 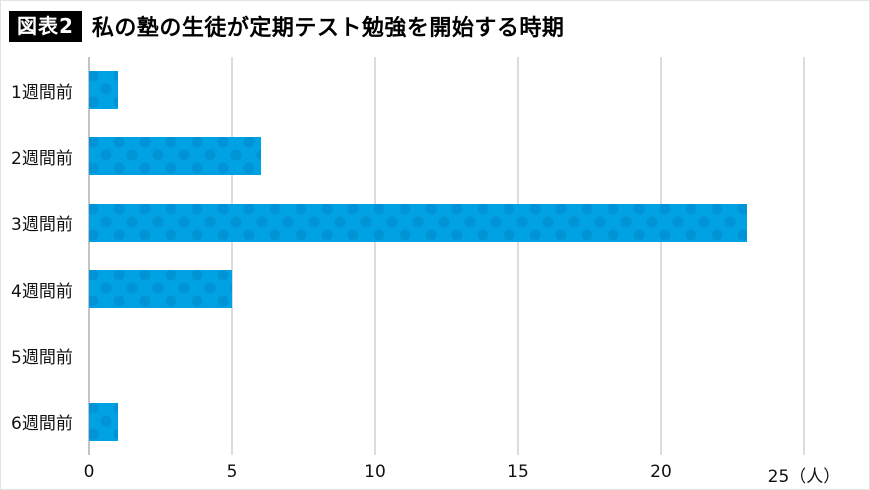 I want to click on x-tick-label-20: 20, so click(x=661, y=472).